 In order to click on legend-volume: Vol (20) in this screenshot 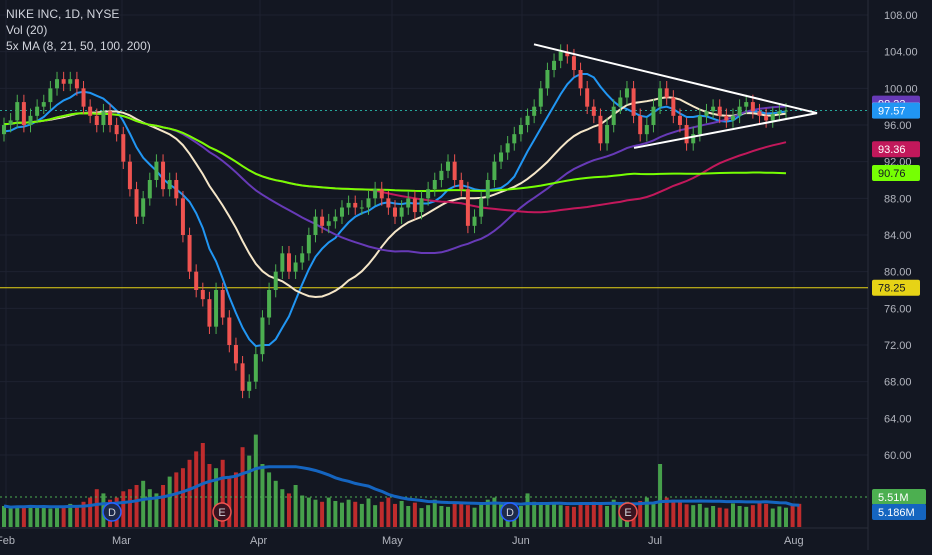, I will do `click(27, 30)`.